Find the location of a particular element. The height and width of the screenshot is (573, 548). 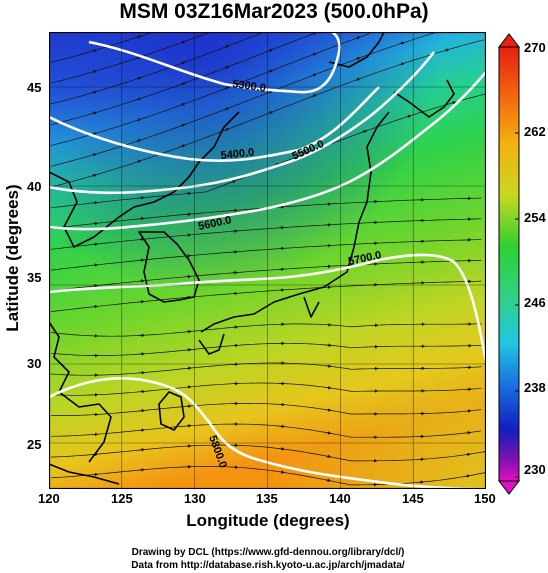

colorbar-bottom-arrow is located at coordinates (509, 487).